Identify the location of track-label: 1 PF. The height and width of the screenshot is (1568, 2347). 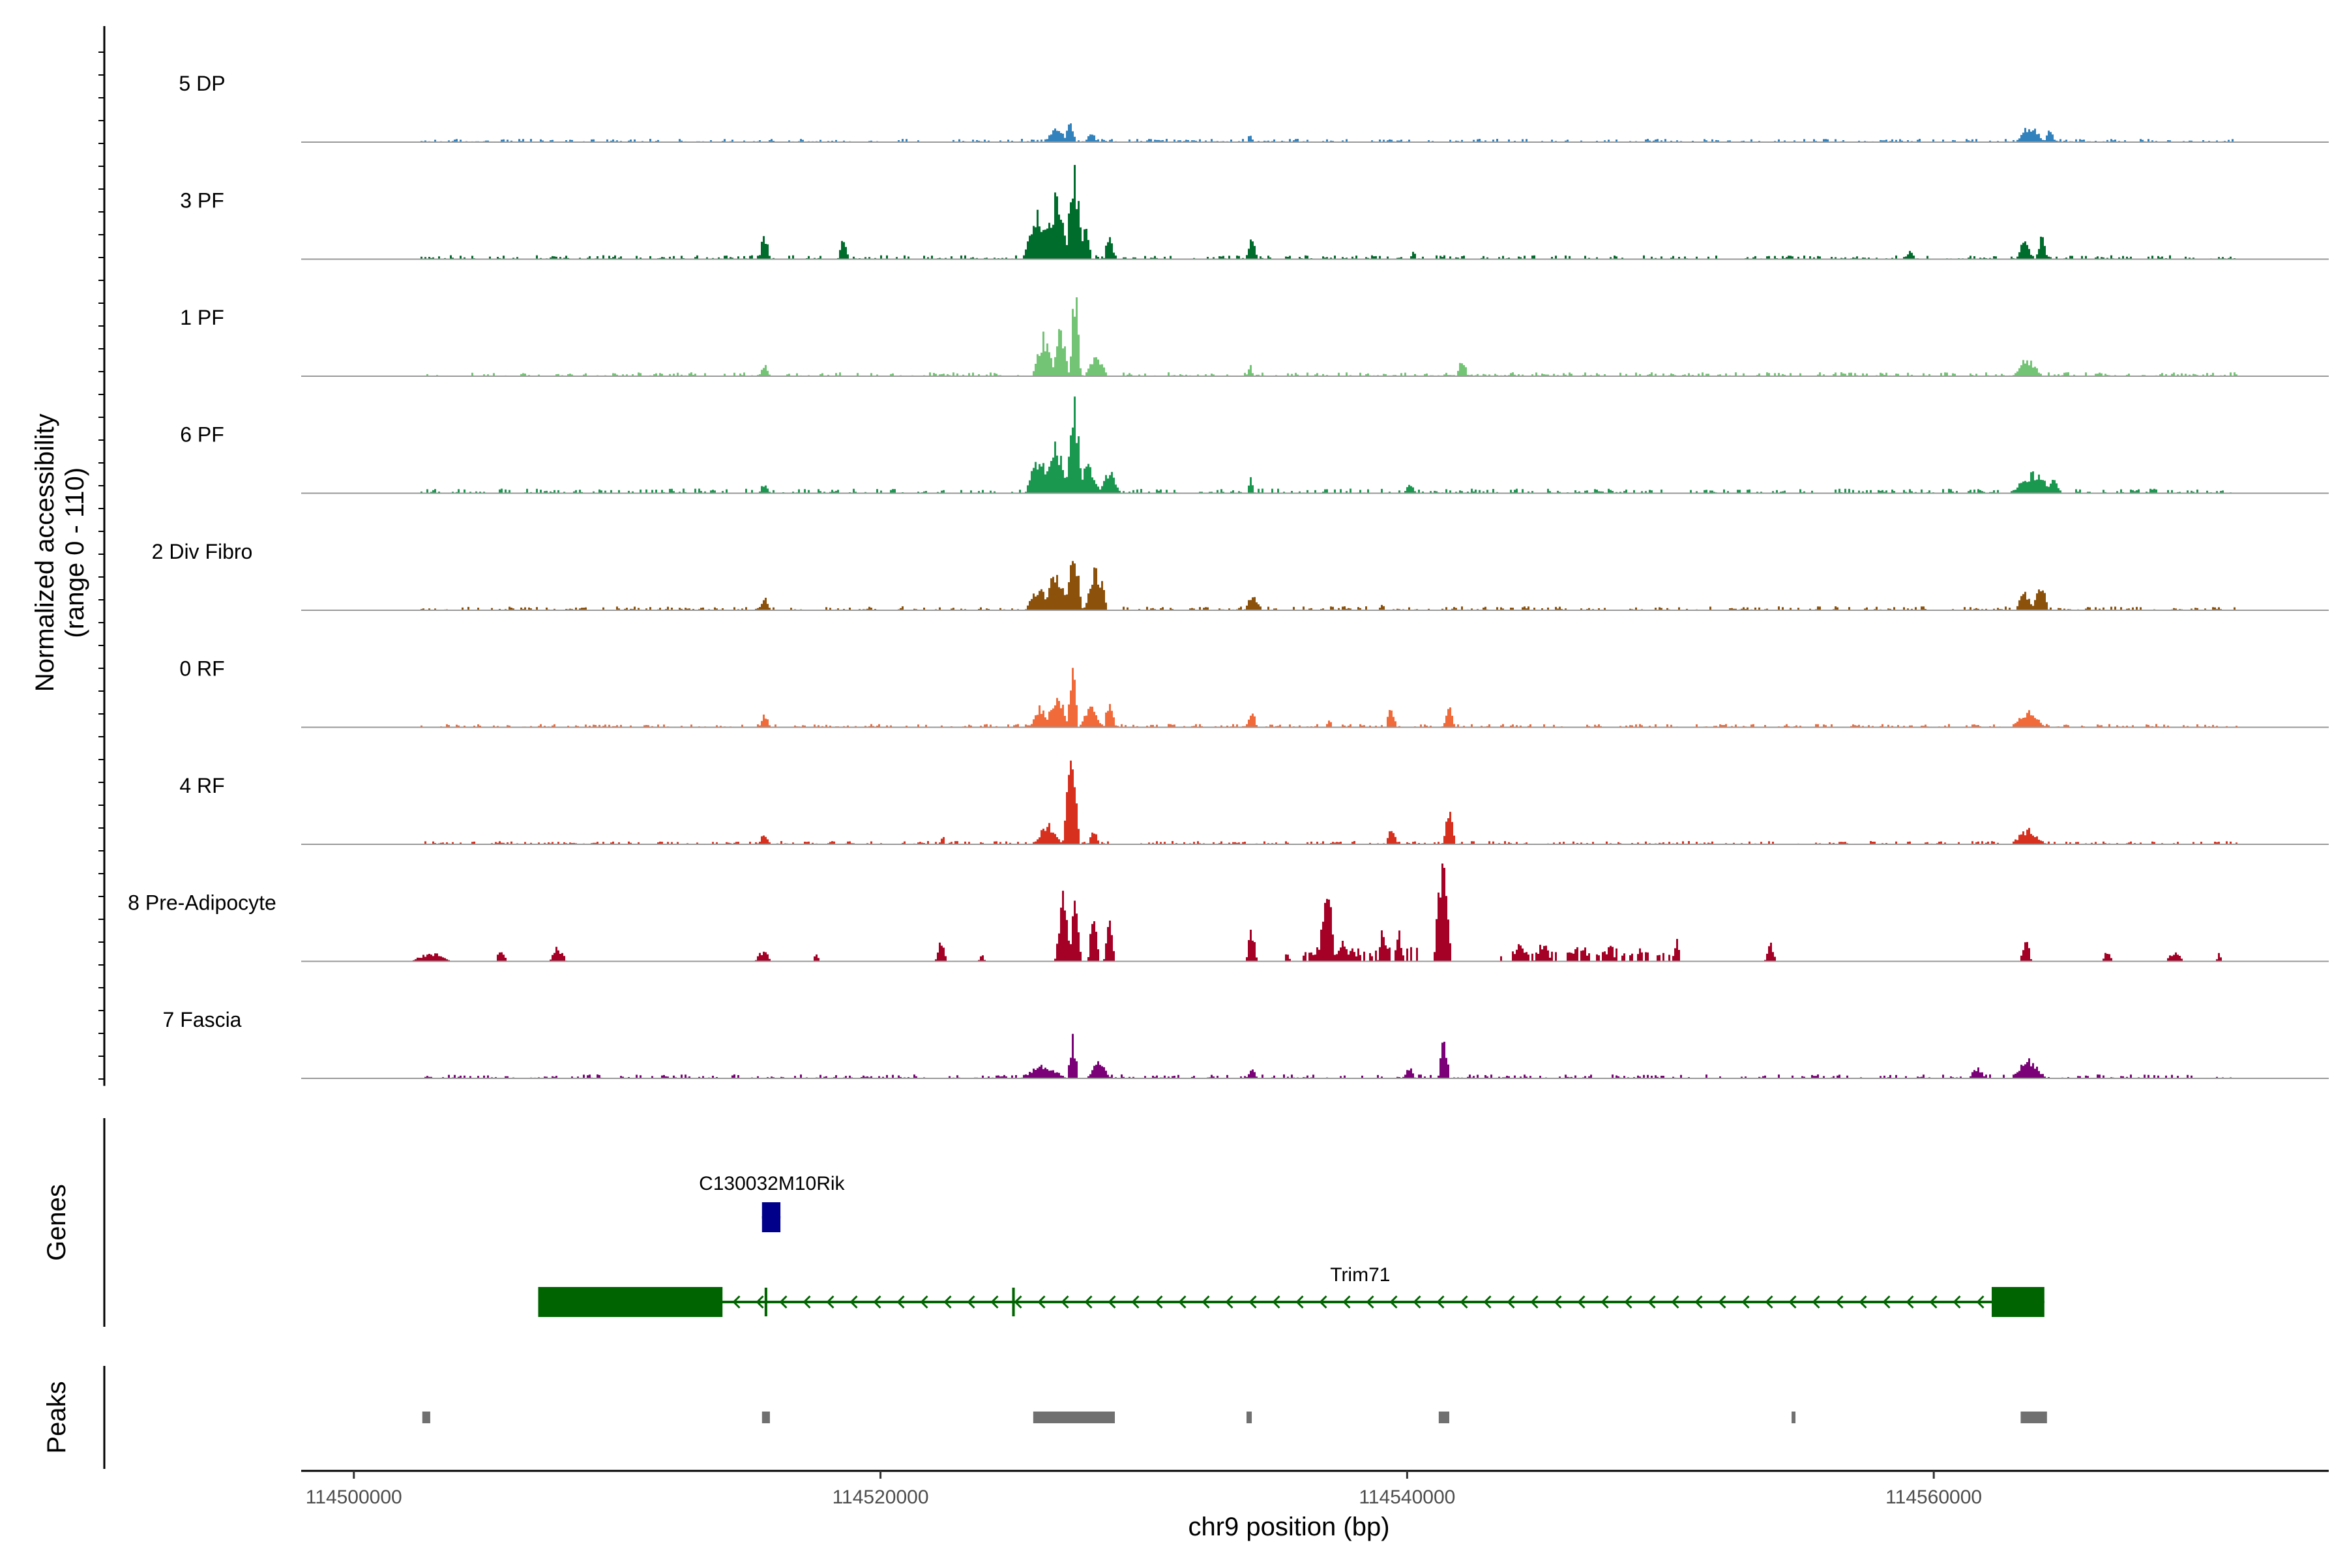
(202, 318).